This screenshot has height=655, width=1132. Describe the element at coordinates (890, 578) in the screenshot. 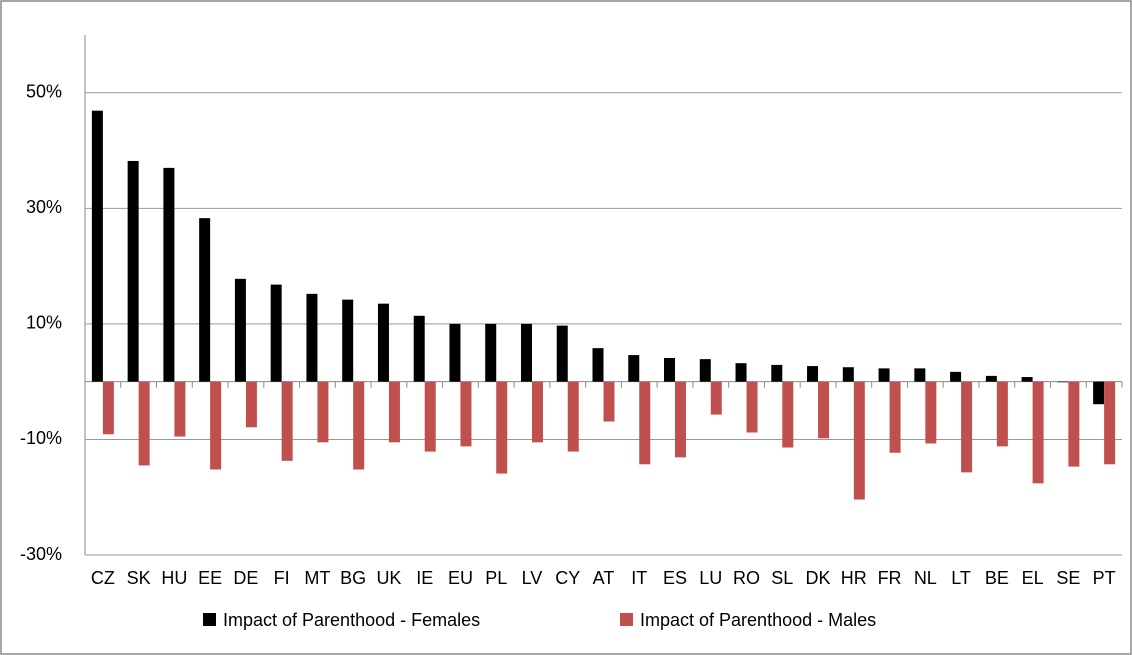

I see `x-tick-label: FR` at that location.